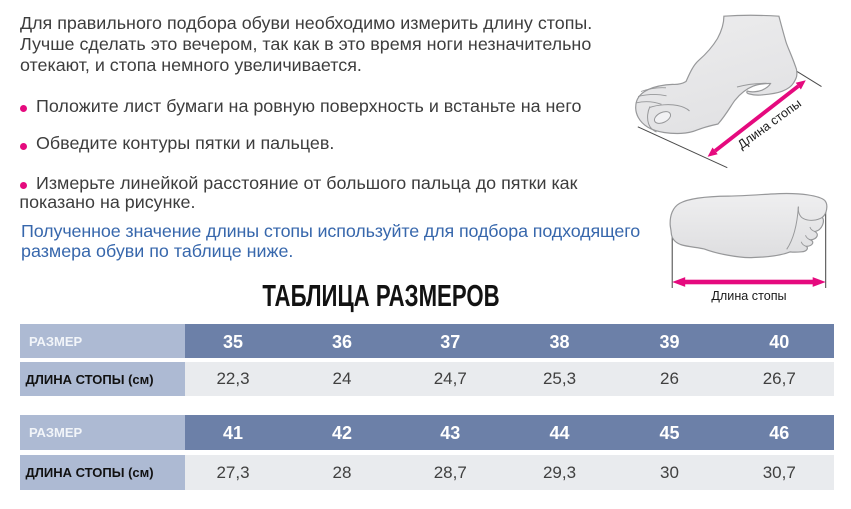 This screenshot has width=851, height=509. What do you see at coordinates (748, 296) in the screenshot?
I see `svg-text: Длина стопы` at bounding box center [748, 296].